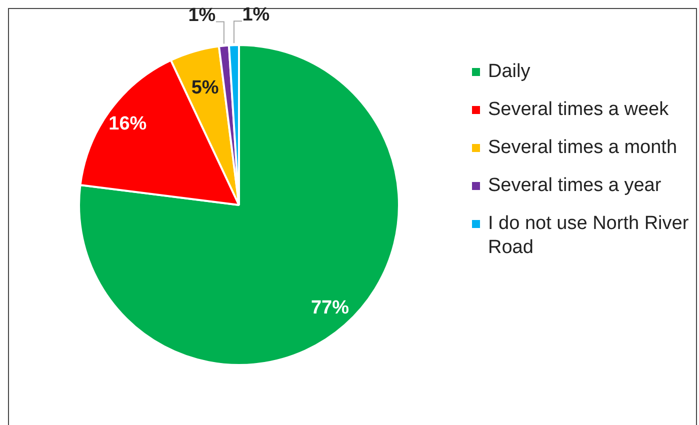 The width and height of the screenshot is (699, 425). I want to click on legend-label: Several times a year, so click(575, 186).